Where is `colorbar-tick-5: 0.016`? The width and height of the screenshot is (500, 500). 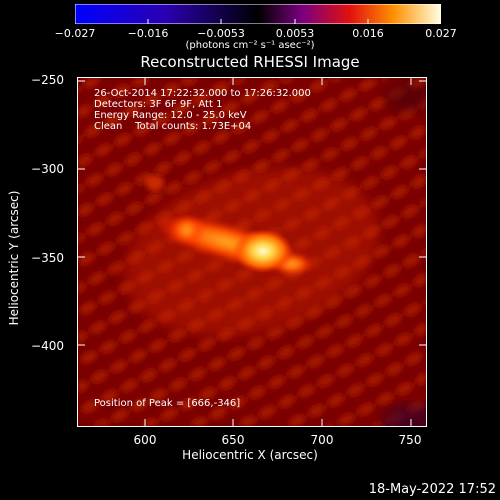 colorbar-tick-5: 0.016 is located at coordinates (368, 33).